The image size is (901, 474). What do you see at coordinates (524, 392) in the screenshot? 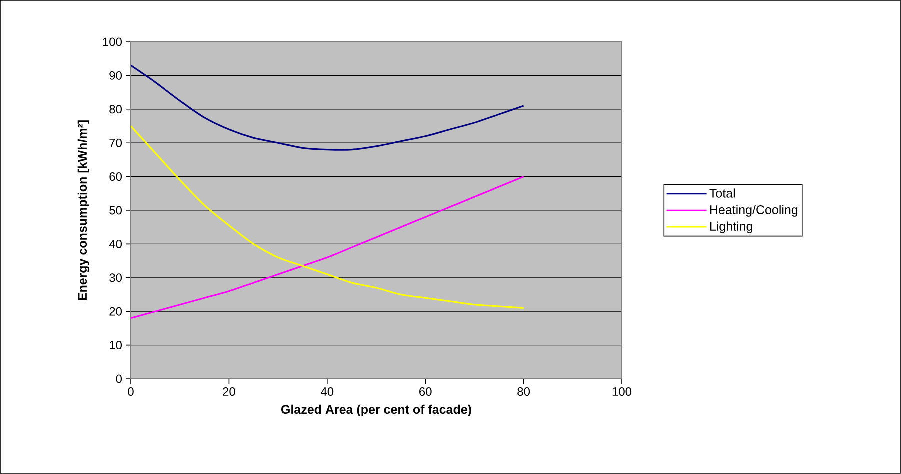
I see `x-tick-label: 80` at bounding box center [524, 392].